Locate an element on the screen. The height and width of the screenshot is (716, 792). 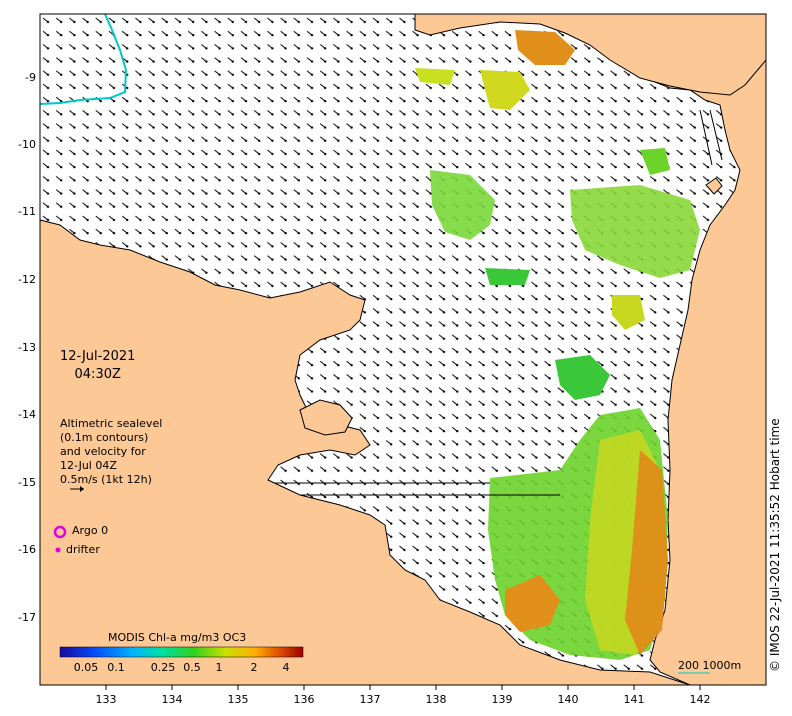
lat-tick-labels: -9 -10 -11 -12 -13 -14 -15 -16 -17 is located at coordinates (27, 347).